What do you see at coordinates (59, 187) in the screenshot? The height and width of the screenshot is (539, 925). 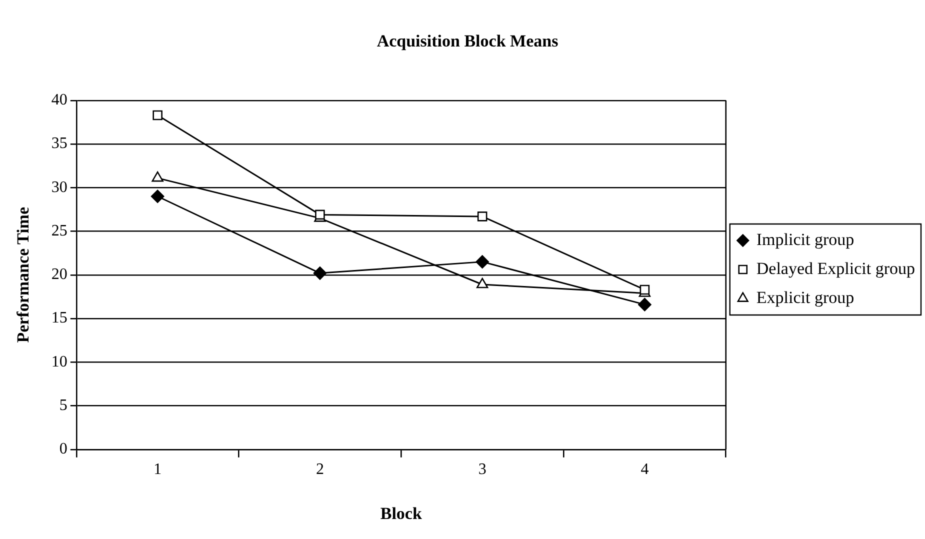 I see `y-tick-label: 30` at bounding box center [59, 187].